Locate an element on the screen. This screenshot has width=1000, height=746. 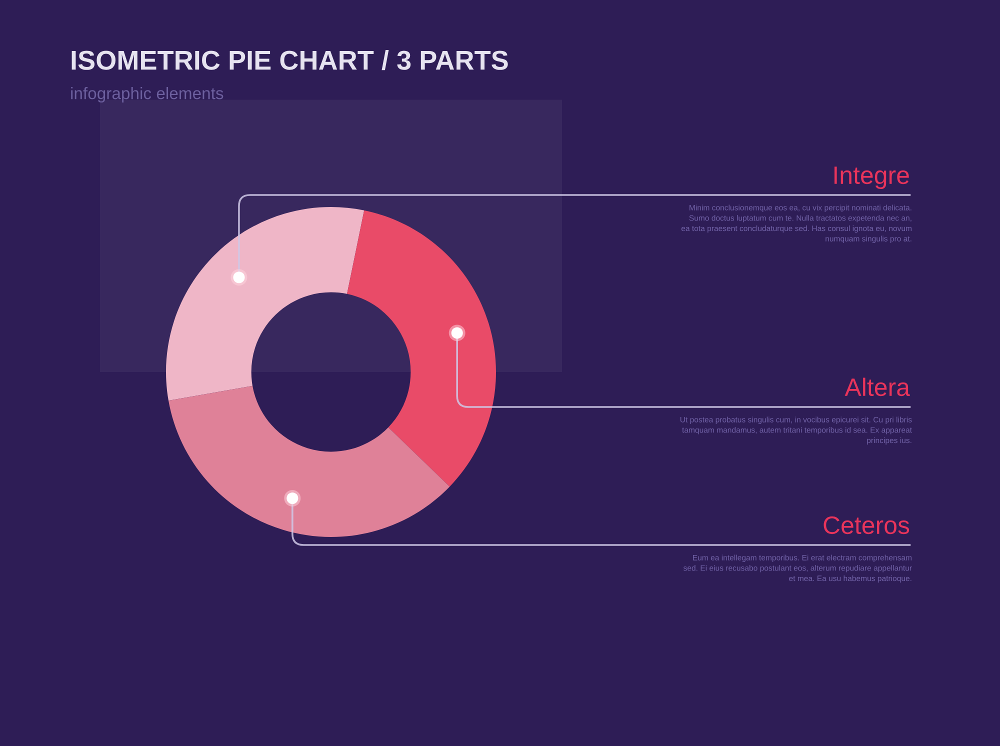
chart-title: ISOMETRIC PIE CHART / 3 PARTS is located at coordinates (290, 60).